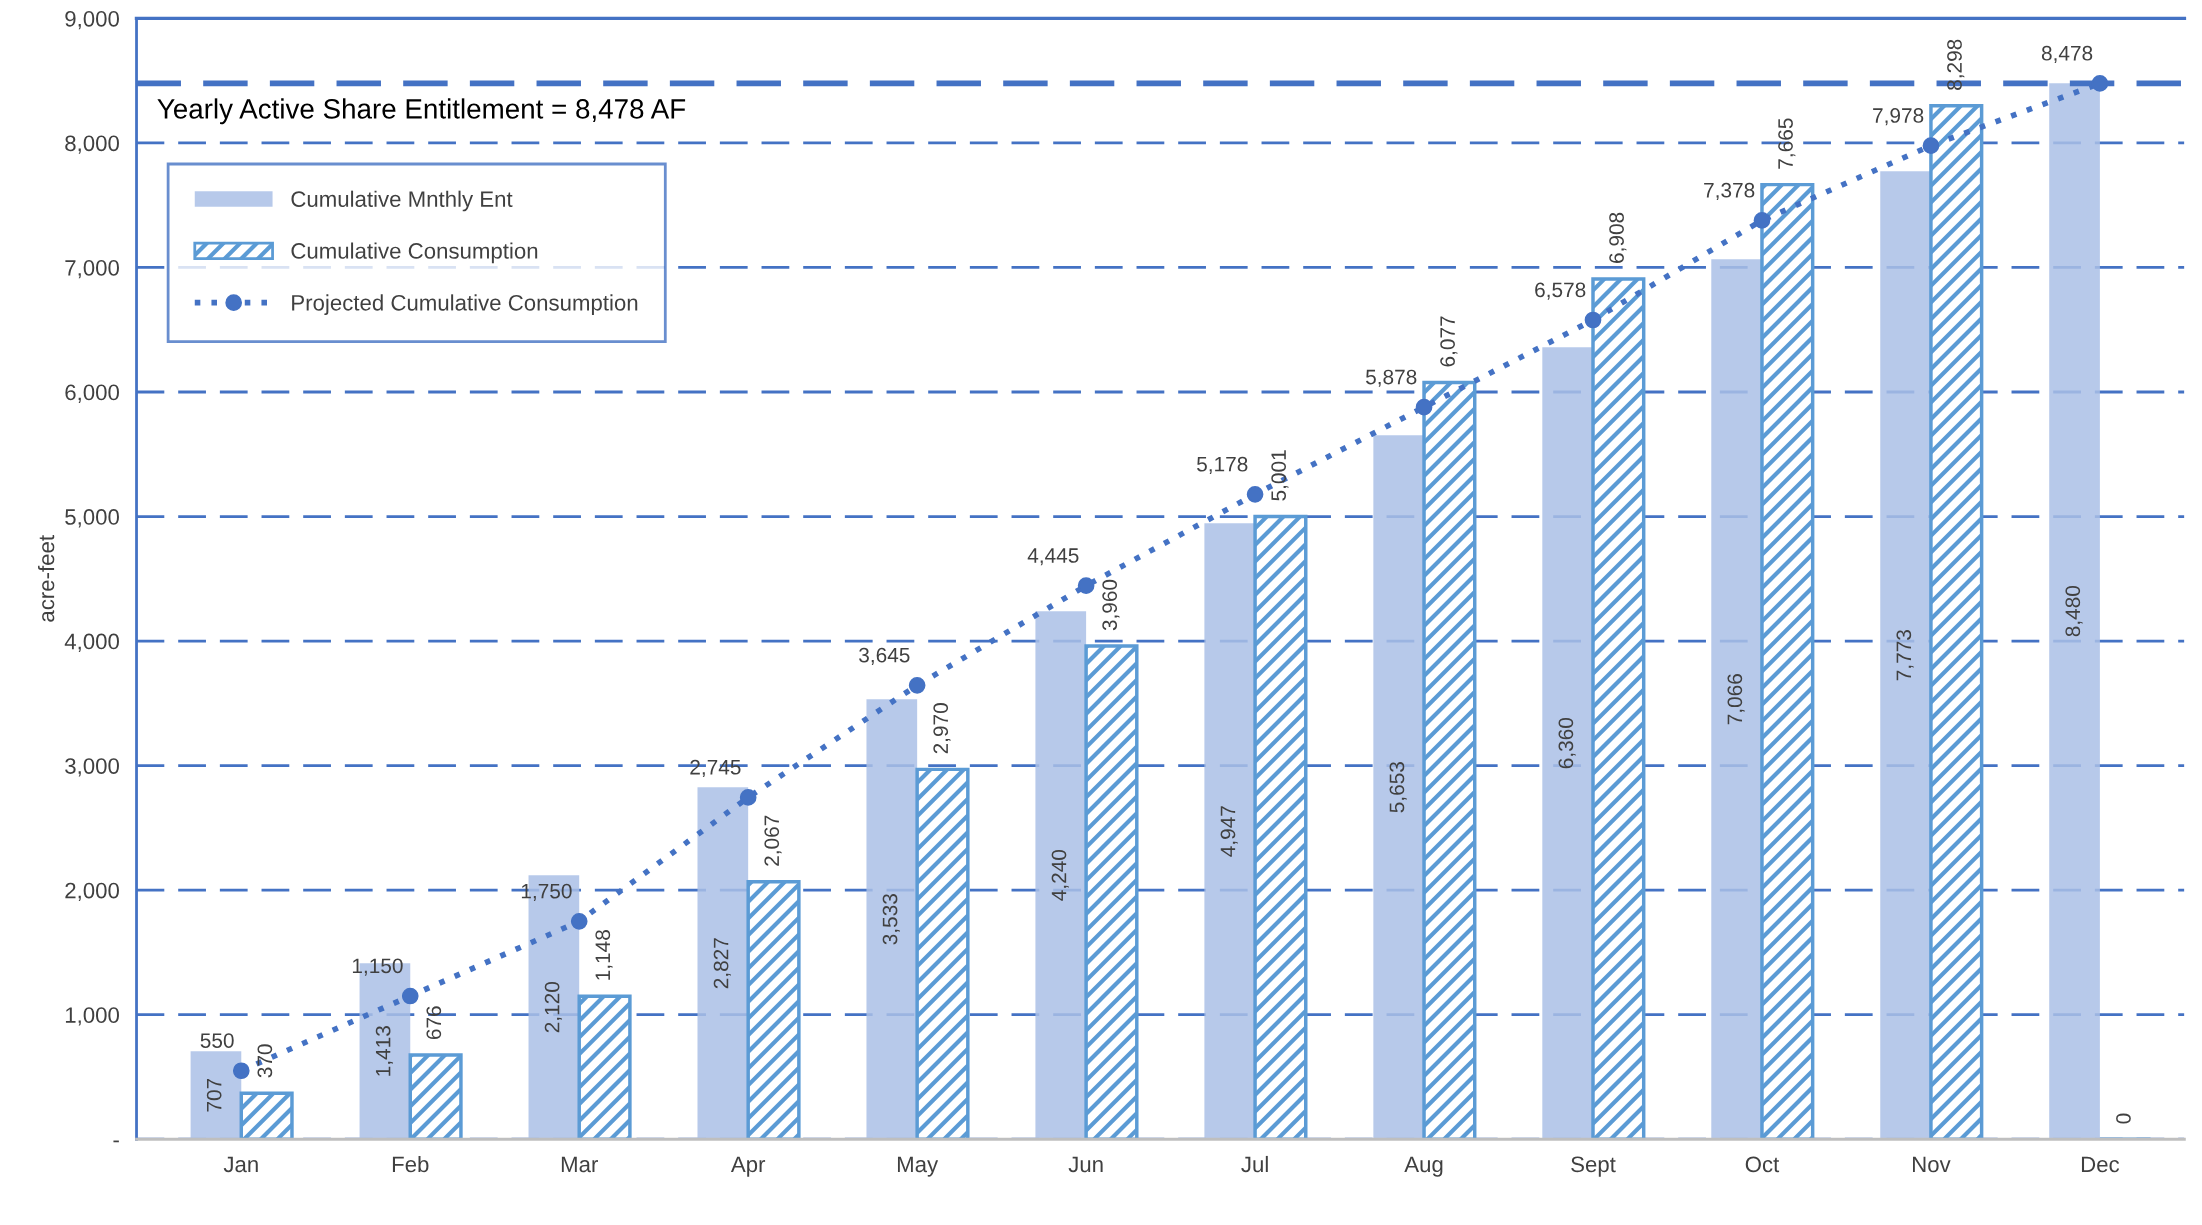  Describe the element at coordinates (1593, 1166) in the screenshot. I see `x-tick-label: Sept` at that location.